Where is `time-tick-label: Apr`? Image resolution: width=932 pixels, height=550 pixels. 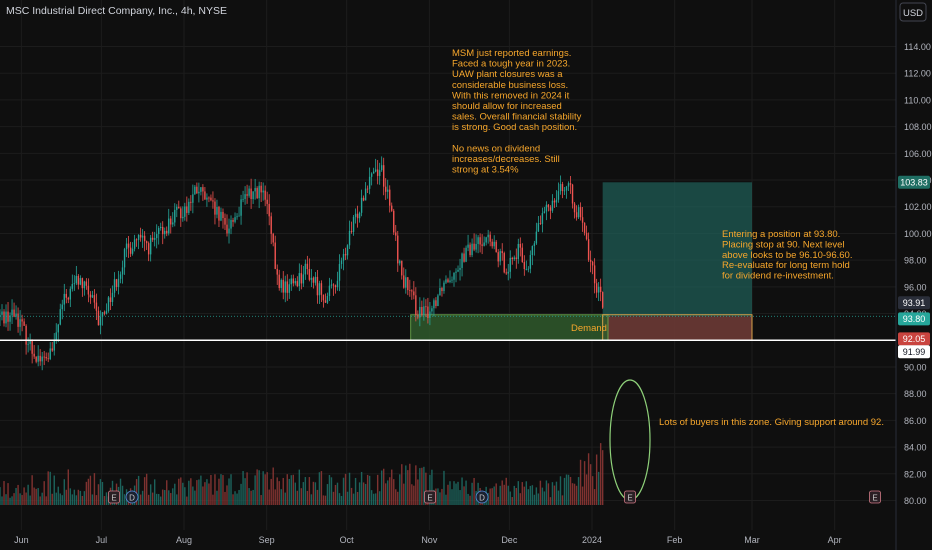
time-tick-label: Apr is located at coordinates (835, 540).